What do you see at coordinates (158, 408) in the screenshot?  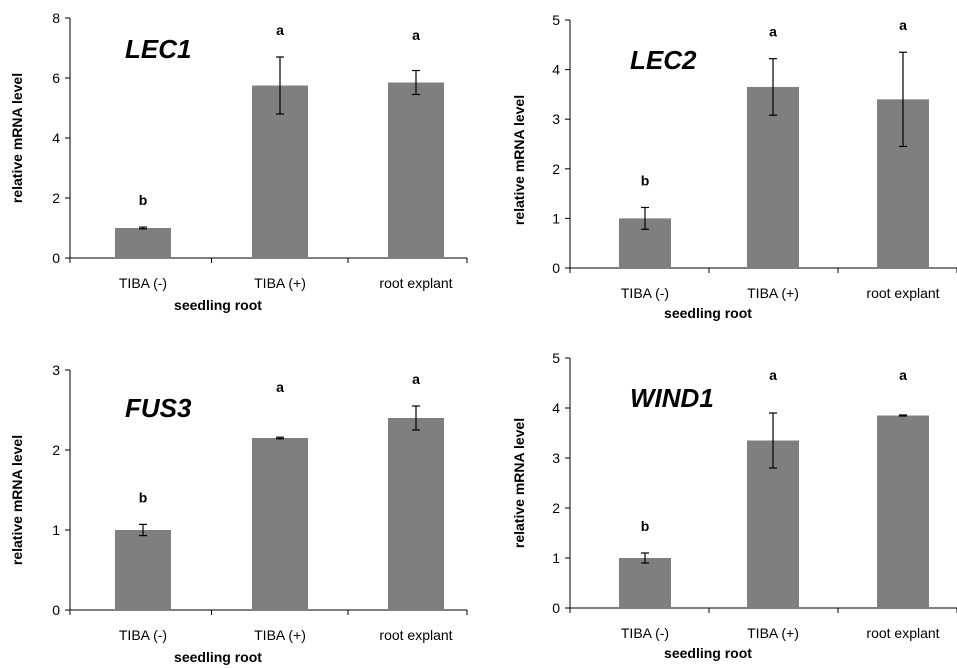 I see `chart-title: FUS3` at bounding box center [158, 408].